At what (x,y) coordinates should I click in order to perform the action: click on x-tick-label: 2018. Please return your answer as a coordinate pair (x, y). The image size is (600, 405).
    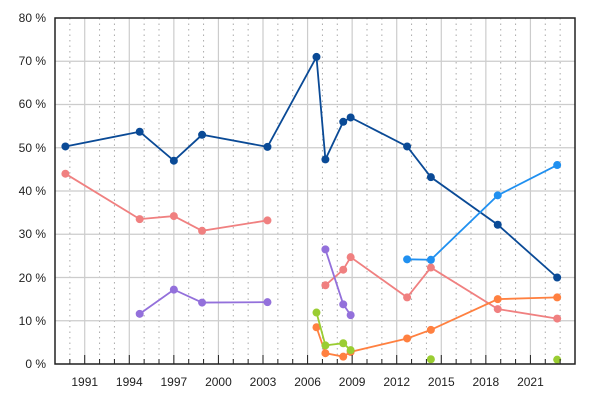
    Looking at the image, I should click on (486, 382).